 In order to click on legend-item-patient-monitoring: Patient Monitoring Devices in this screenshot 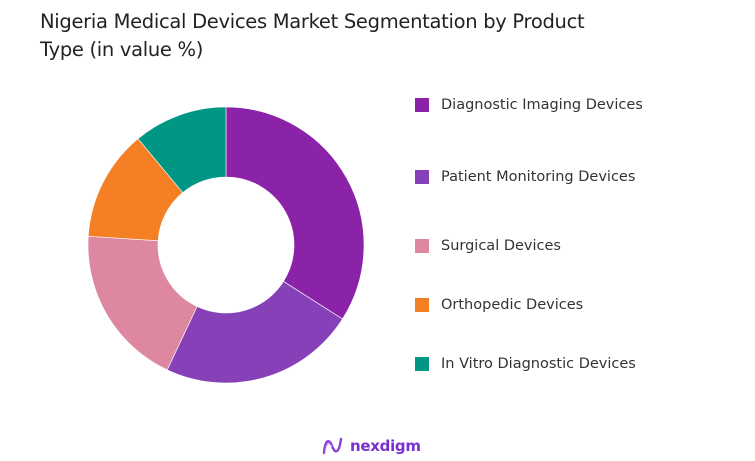, I will do `click(525, 177)`.